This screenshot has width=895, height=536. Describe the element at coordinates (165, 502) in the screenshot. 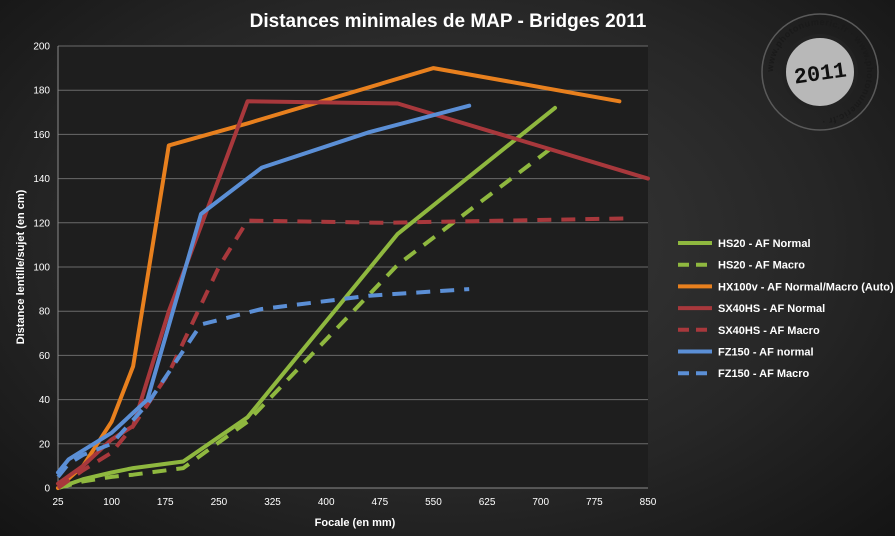

I see `x-tick-label: 175` at that location.